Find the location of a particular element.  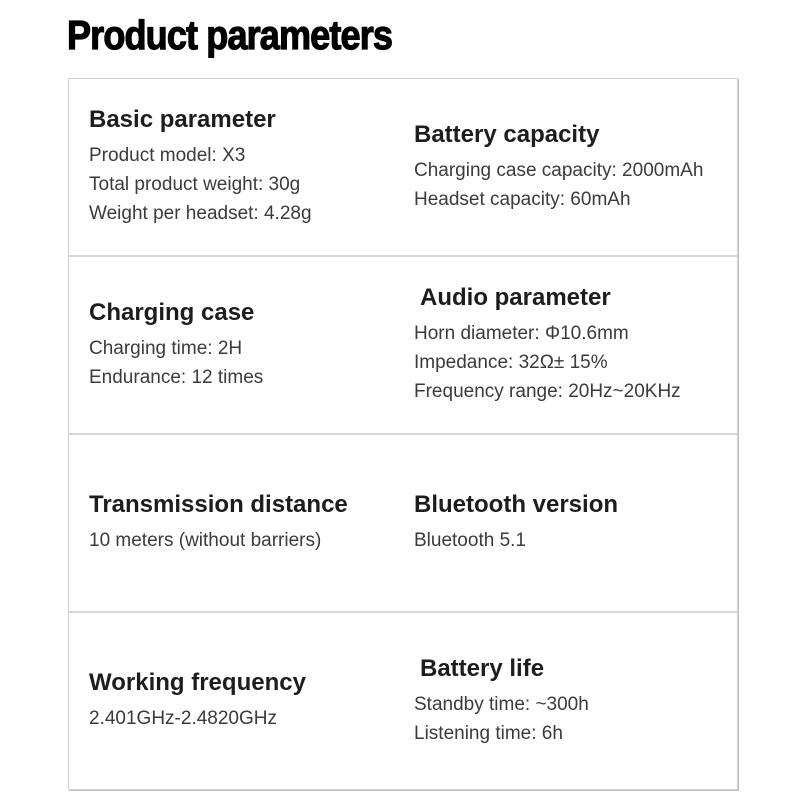

spec-line: Charging case capacity: 2000mAh is located at coordinates (559, 170).